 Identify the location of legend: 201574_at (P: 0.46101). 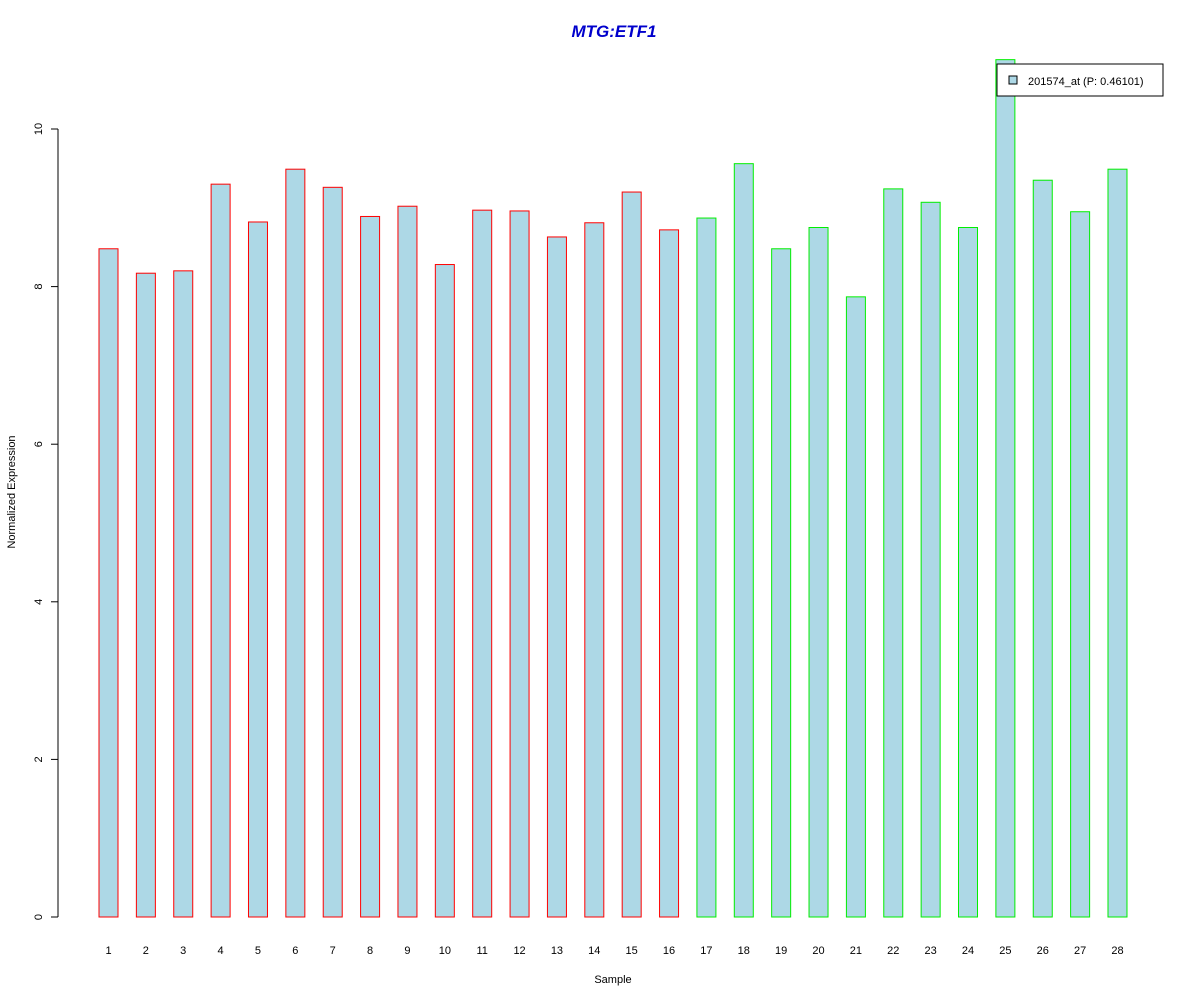
(1080, 80).